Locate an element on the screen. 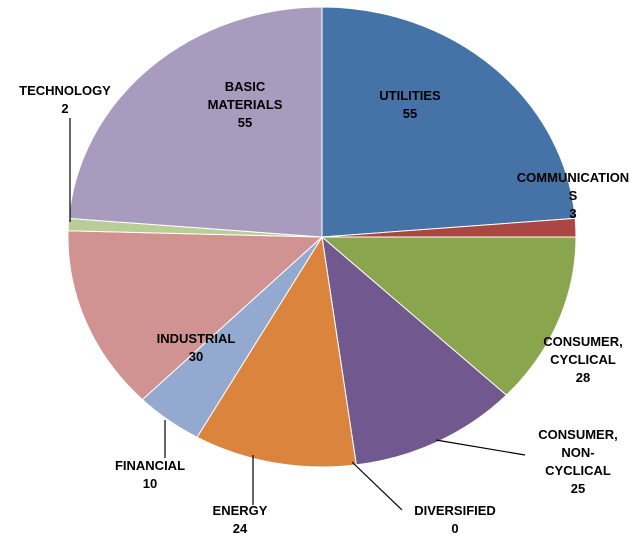 This screenshot has height=538, width=635. label-value: 3 is located at coordinates (573, 213).